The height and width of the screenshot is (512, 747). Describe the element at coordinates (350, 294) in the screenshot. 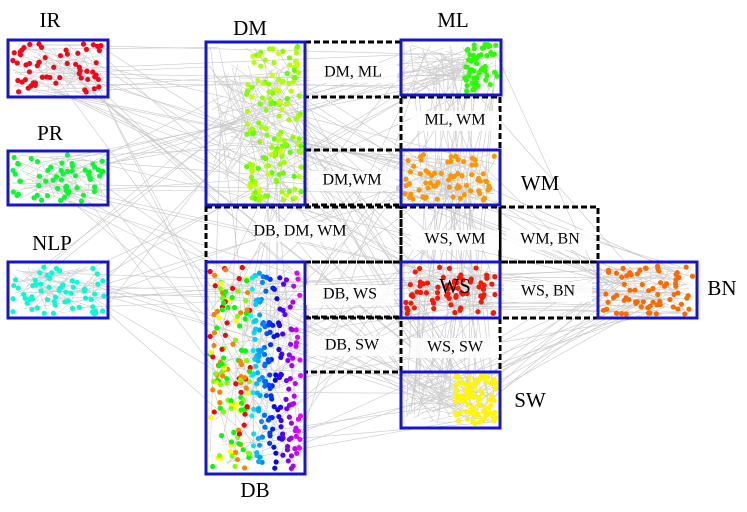

I see `overlap-label: DB, WS` at that location.